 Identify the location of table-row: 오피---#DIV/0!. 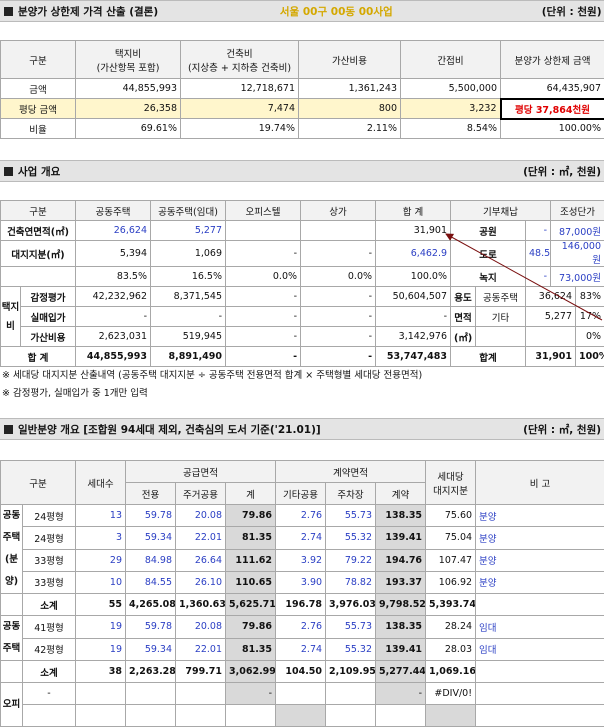
(302, 694).